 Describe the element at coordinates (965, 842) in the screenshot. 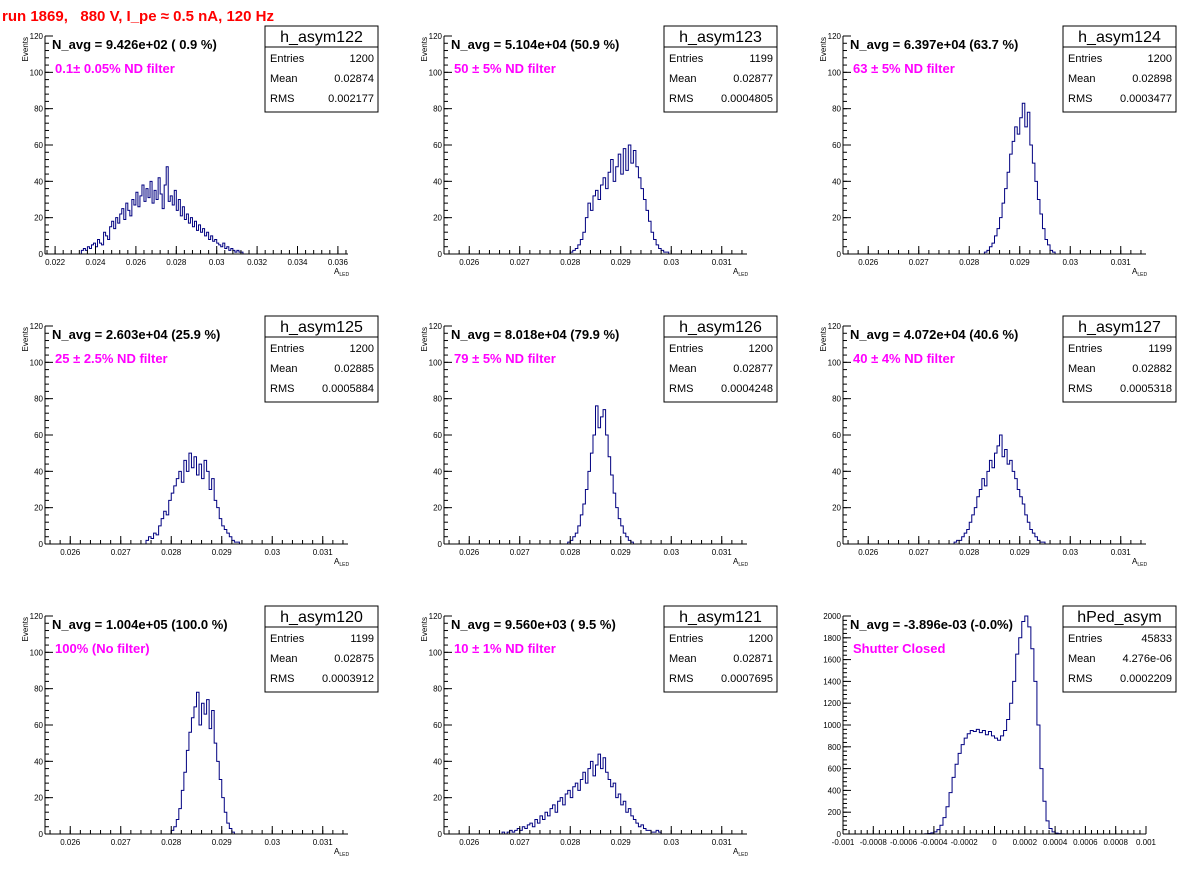

I see `x-tick-label: -0.0002` at that location.